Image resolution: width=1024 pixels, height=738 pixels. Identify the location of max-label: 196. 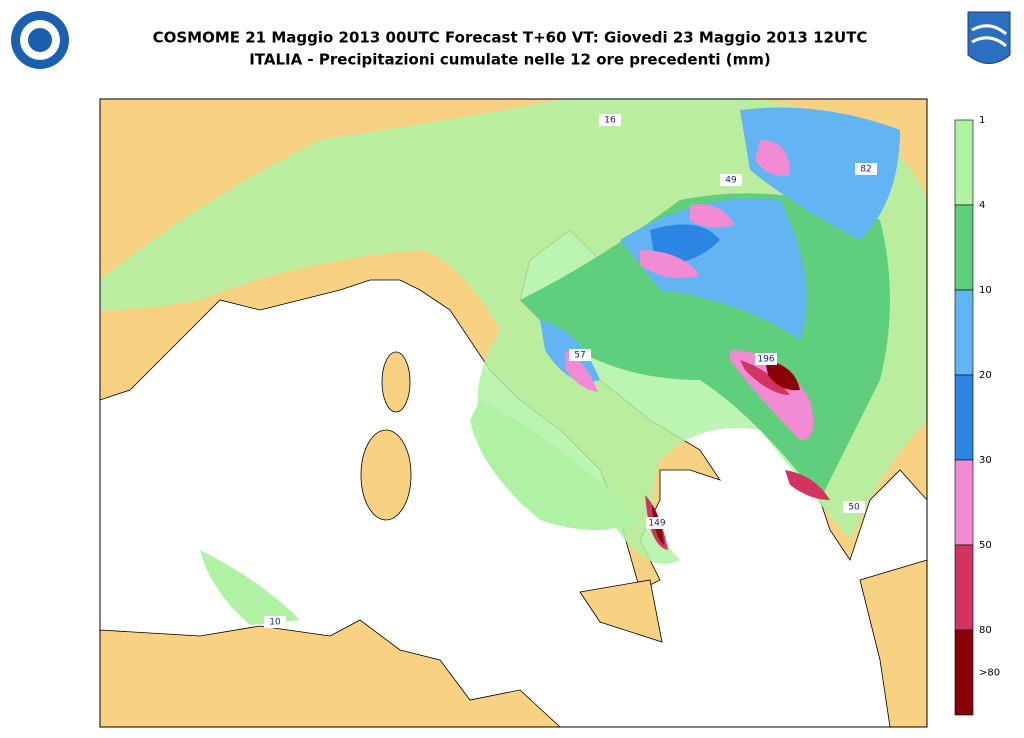
(765, 360).